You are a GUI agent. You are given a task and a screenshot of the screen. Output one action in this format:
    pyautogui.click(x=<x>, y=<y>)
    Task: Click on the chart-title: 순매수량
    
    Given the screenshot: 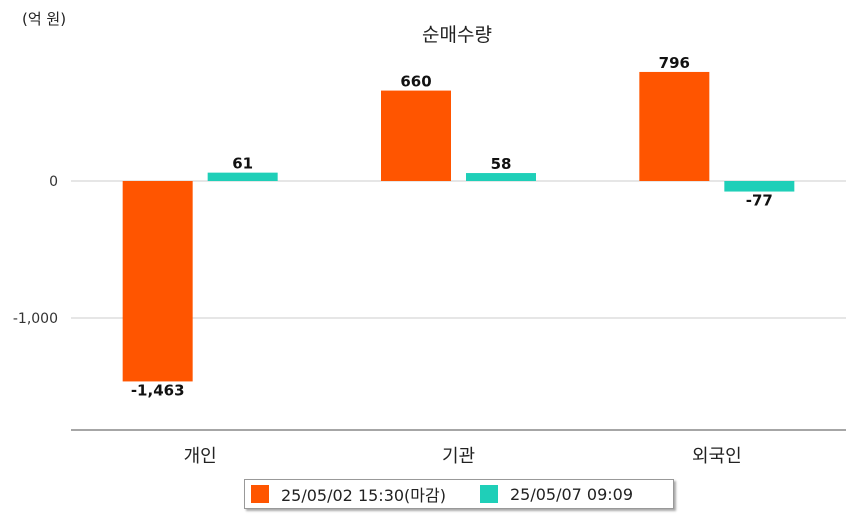 What is the action you would take?
    pyautogui.click(x=457, y=35)
    